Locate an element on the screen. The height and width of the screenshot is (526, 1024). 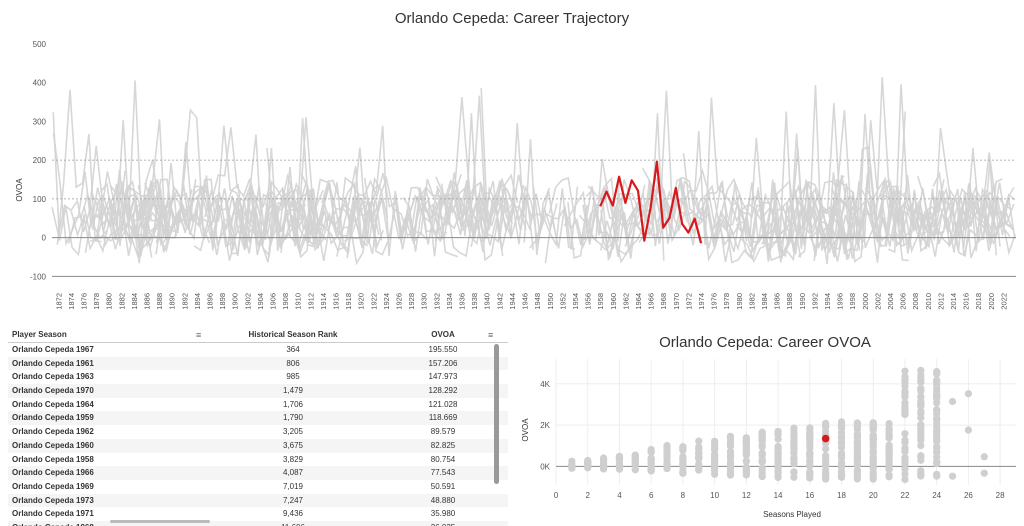
x-tick-label: 22 is located at coordinates (905, 495).